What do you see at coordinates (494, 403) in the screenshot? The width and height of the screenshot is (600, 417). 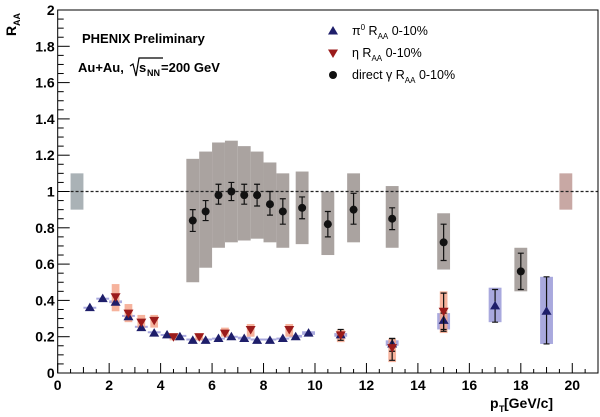 I see `svg-text: p` at bounding box center [494, 403].